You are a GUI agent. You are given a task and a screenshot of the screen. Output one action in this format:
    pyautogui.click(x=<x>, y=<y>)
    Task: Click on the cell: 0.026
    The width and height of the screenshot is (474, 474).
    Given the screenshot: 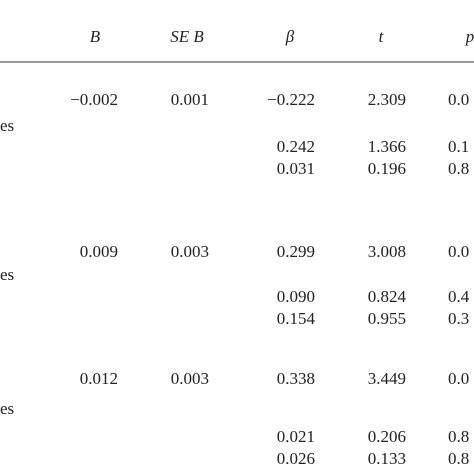 What is the action you would take?
    pyautogui.click(x=296, y=458)
    